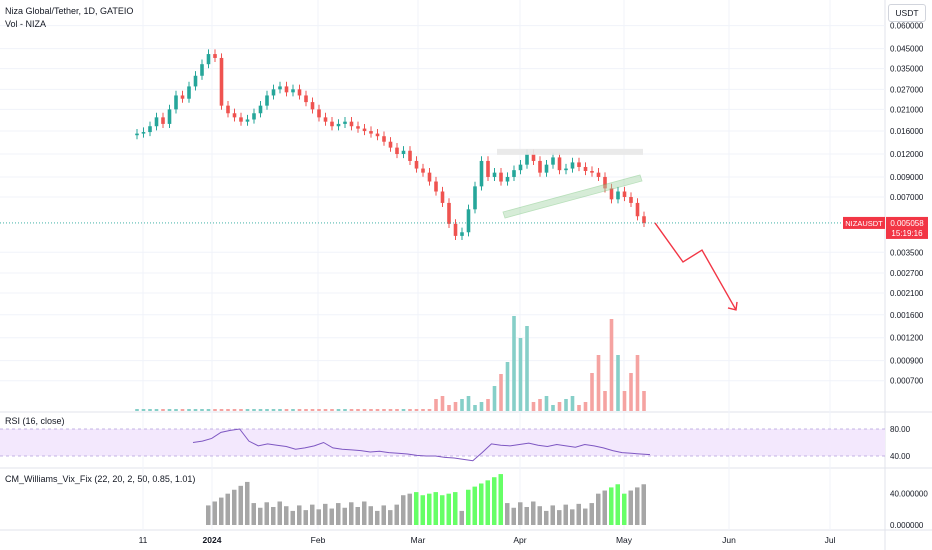 This screenshot has height=550, width=932. Describe the element at coordinates (421, 445) in the screenshot. I see `rsi-line` at that location.